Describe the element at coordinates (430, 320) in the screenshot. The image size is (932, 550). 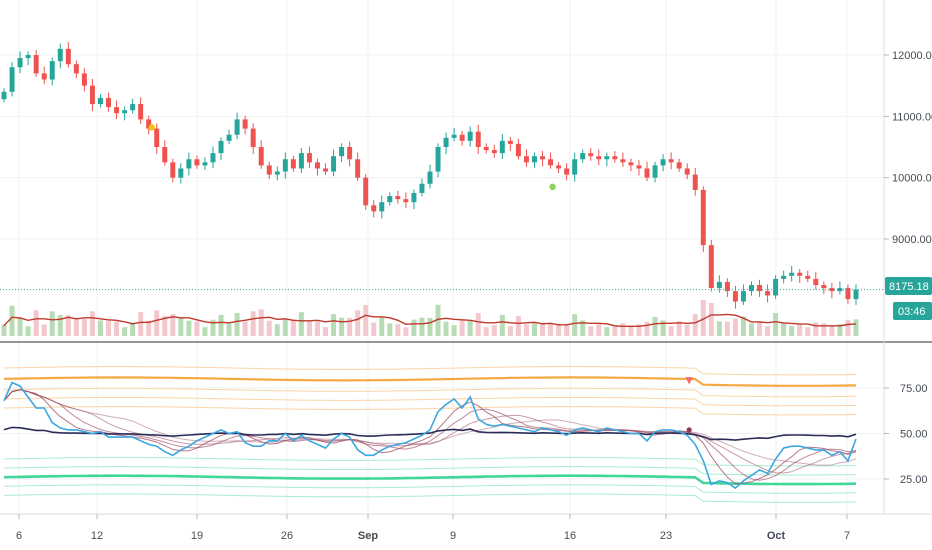
I see `volume-ma-line` at that location.